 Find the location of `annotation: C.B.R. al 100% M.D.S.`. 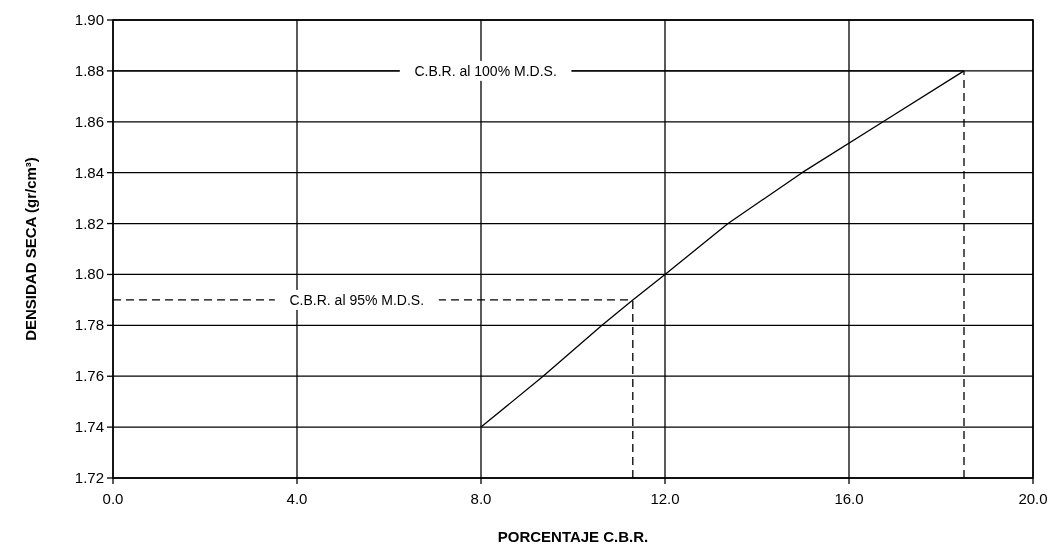

annotation: C.B.R. al 100% M.D.S. is located at coordinates (485, 70).